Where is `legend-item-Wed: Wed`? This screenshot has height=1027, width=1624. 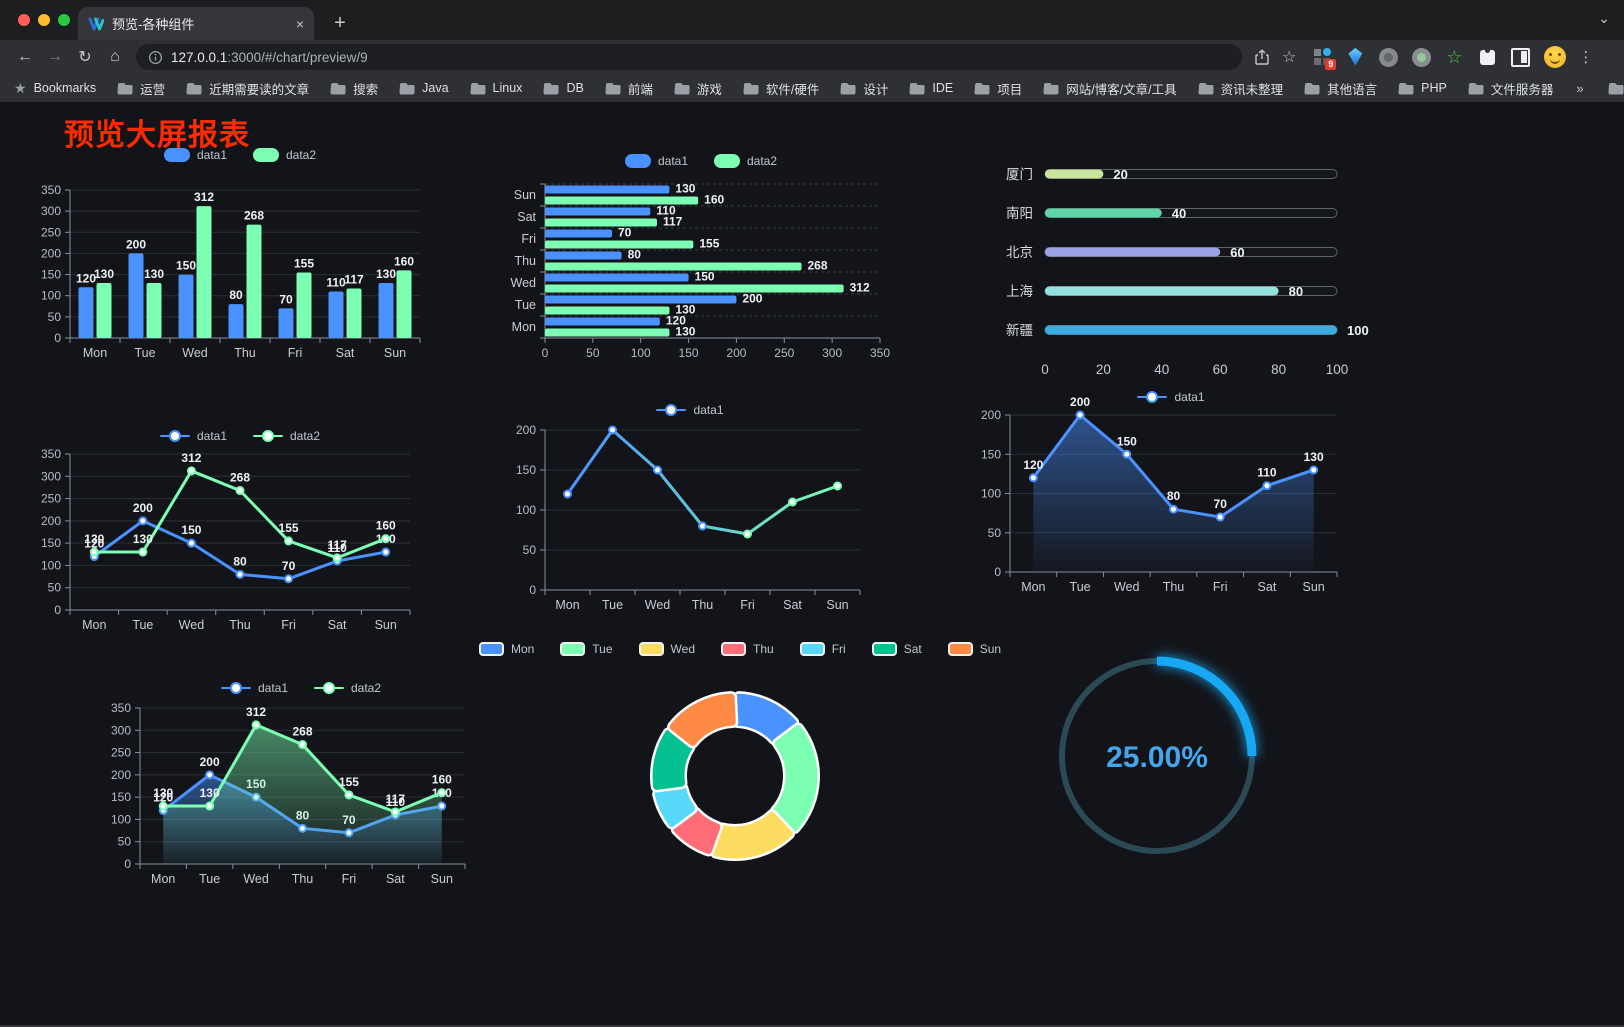
legend-item-Wed: Wed is located at coordinates (666, 649).